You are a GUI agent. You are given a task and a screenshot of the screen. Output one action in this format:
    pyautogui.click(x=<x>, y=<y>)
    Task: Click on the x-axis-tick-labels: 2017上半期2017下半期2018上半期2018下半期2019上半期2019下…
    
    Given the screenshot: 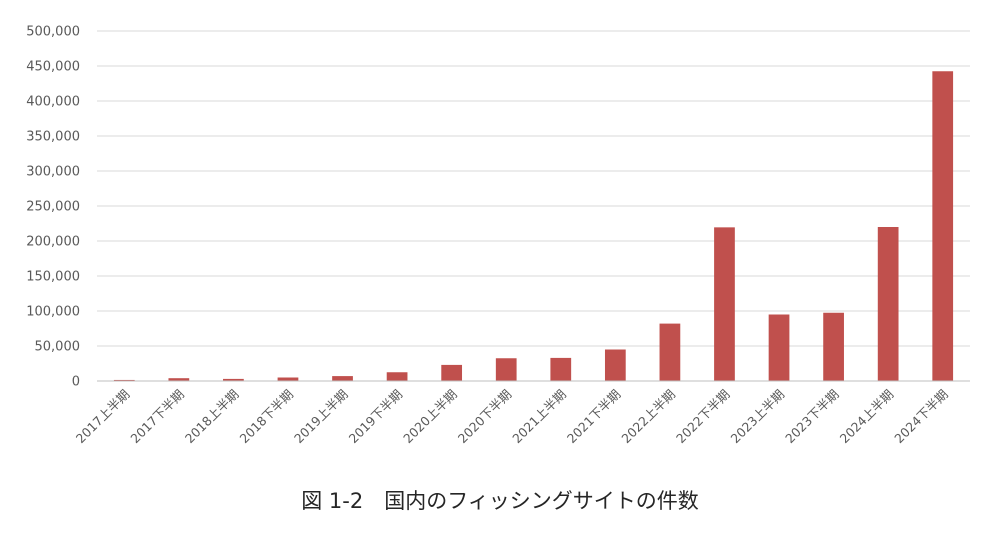 What is the action you would take?
    pyautogui.click(x=512, y=417)
    